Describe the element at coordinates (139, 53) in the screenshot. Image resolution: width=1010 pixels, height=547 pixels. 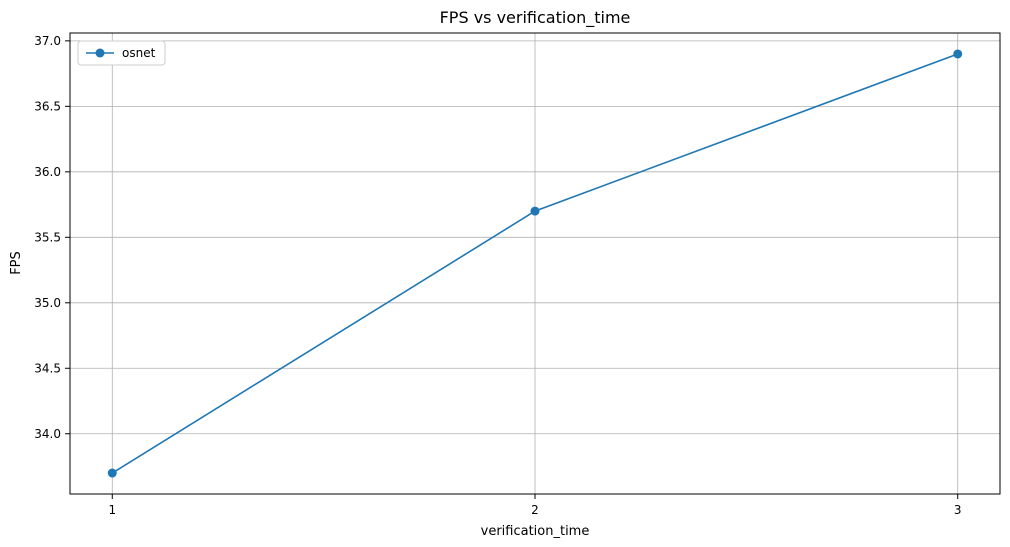
I see `legend-label-osnet: osnet` at that location.